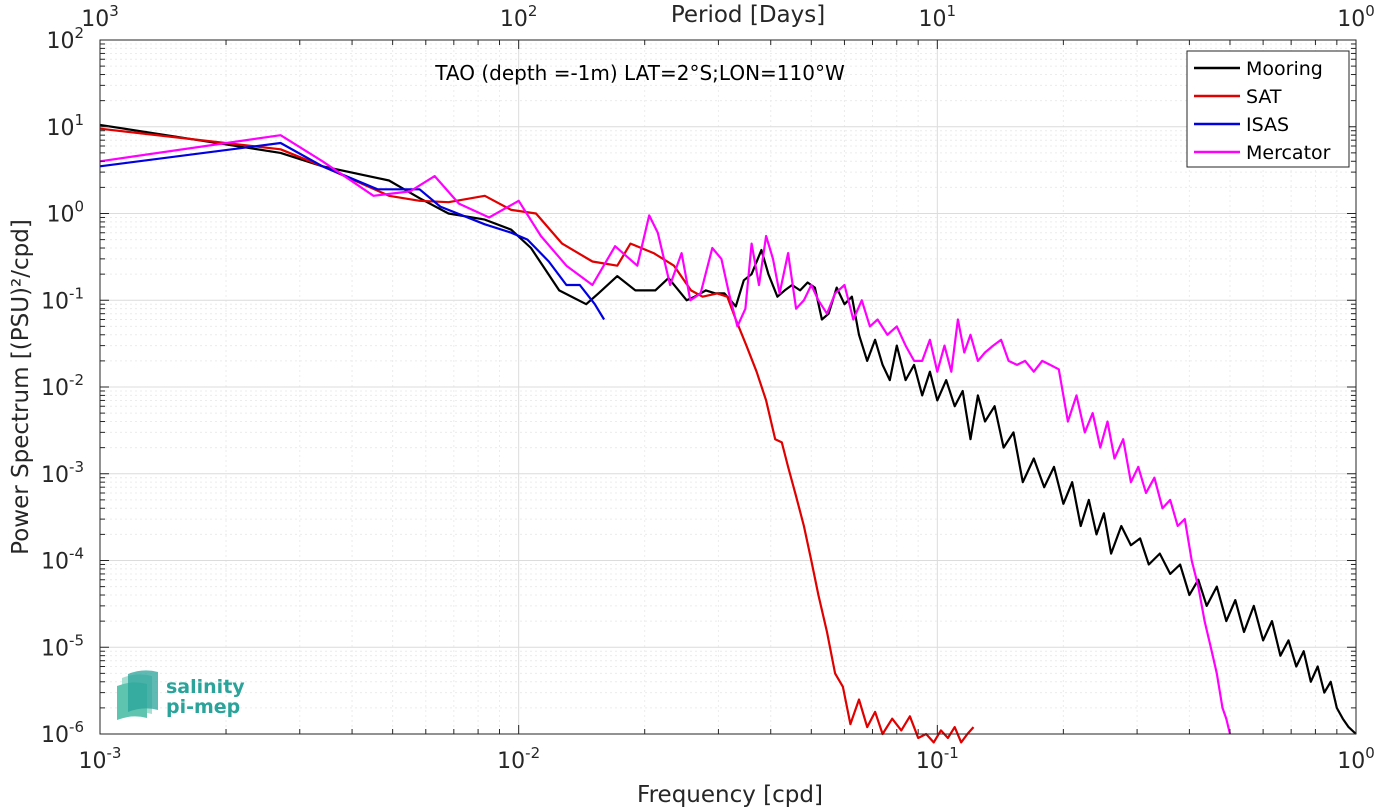 This screenshot has width=1383, height=809. What do you see at coordinates (1284, 69) in the screenshot?
I see `legend-label-mooring: Mooring` at bounding box center [1284, 69].